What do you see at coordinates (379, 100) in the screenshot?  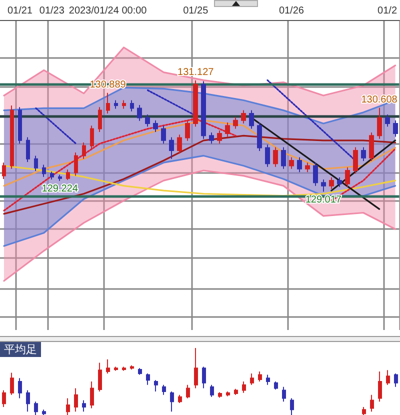 I see `annotation: 130.608` at bounding box center [379, 100].